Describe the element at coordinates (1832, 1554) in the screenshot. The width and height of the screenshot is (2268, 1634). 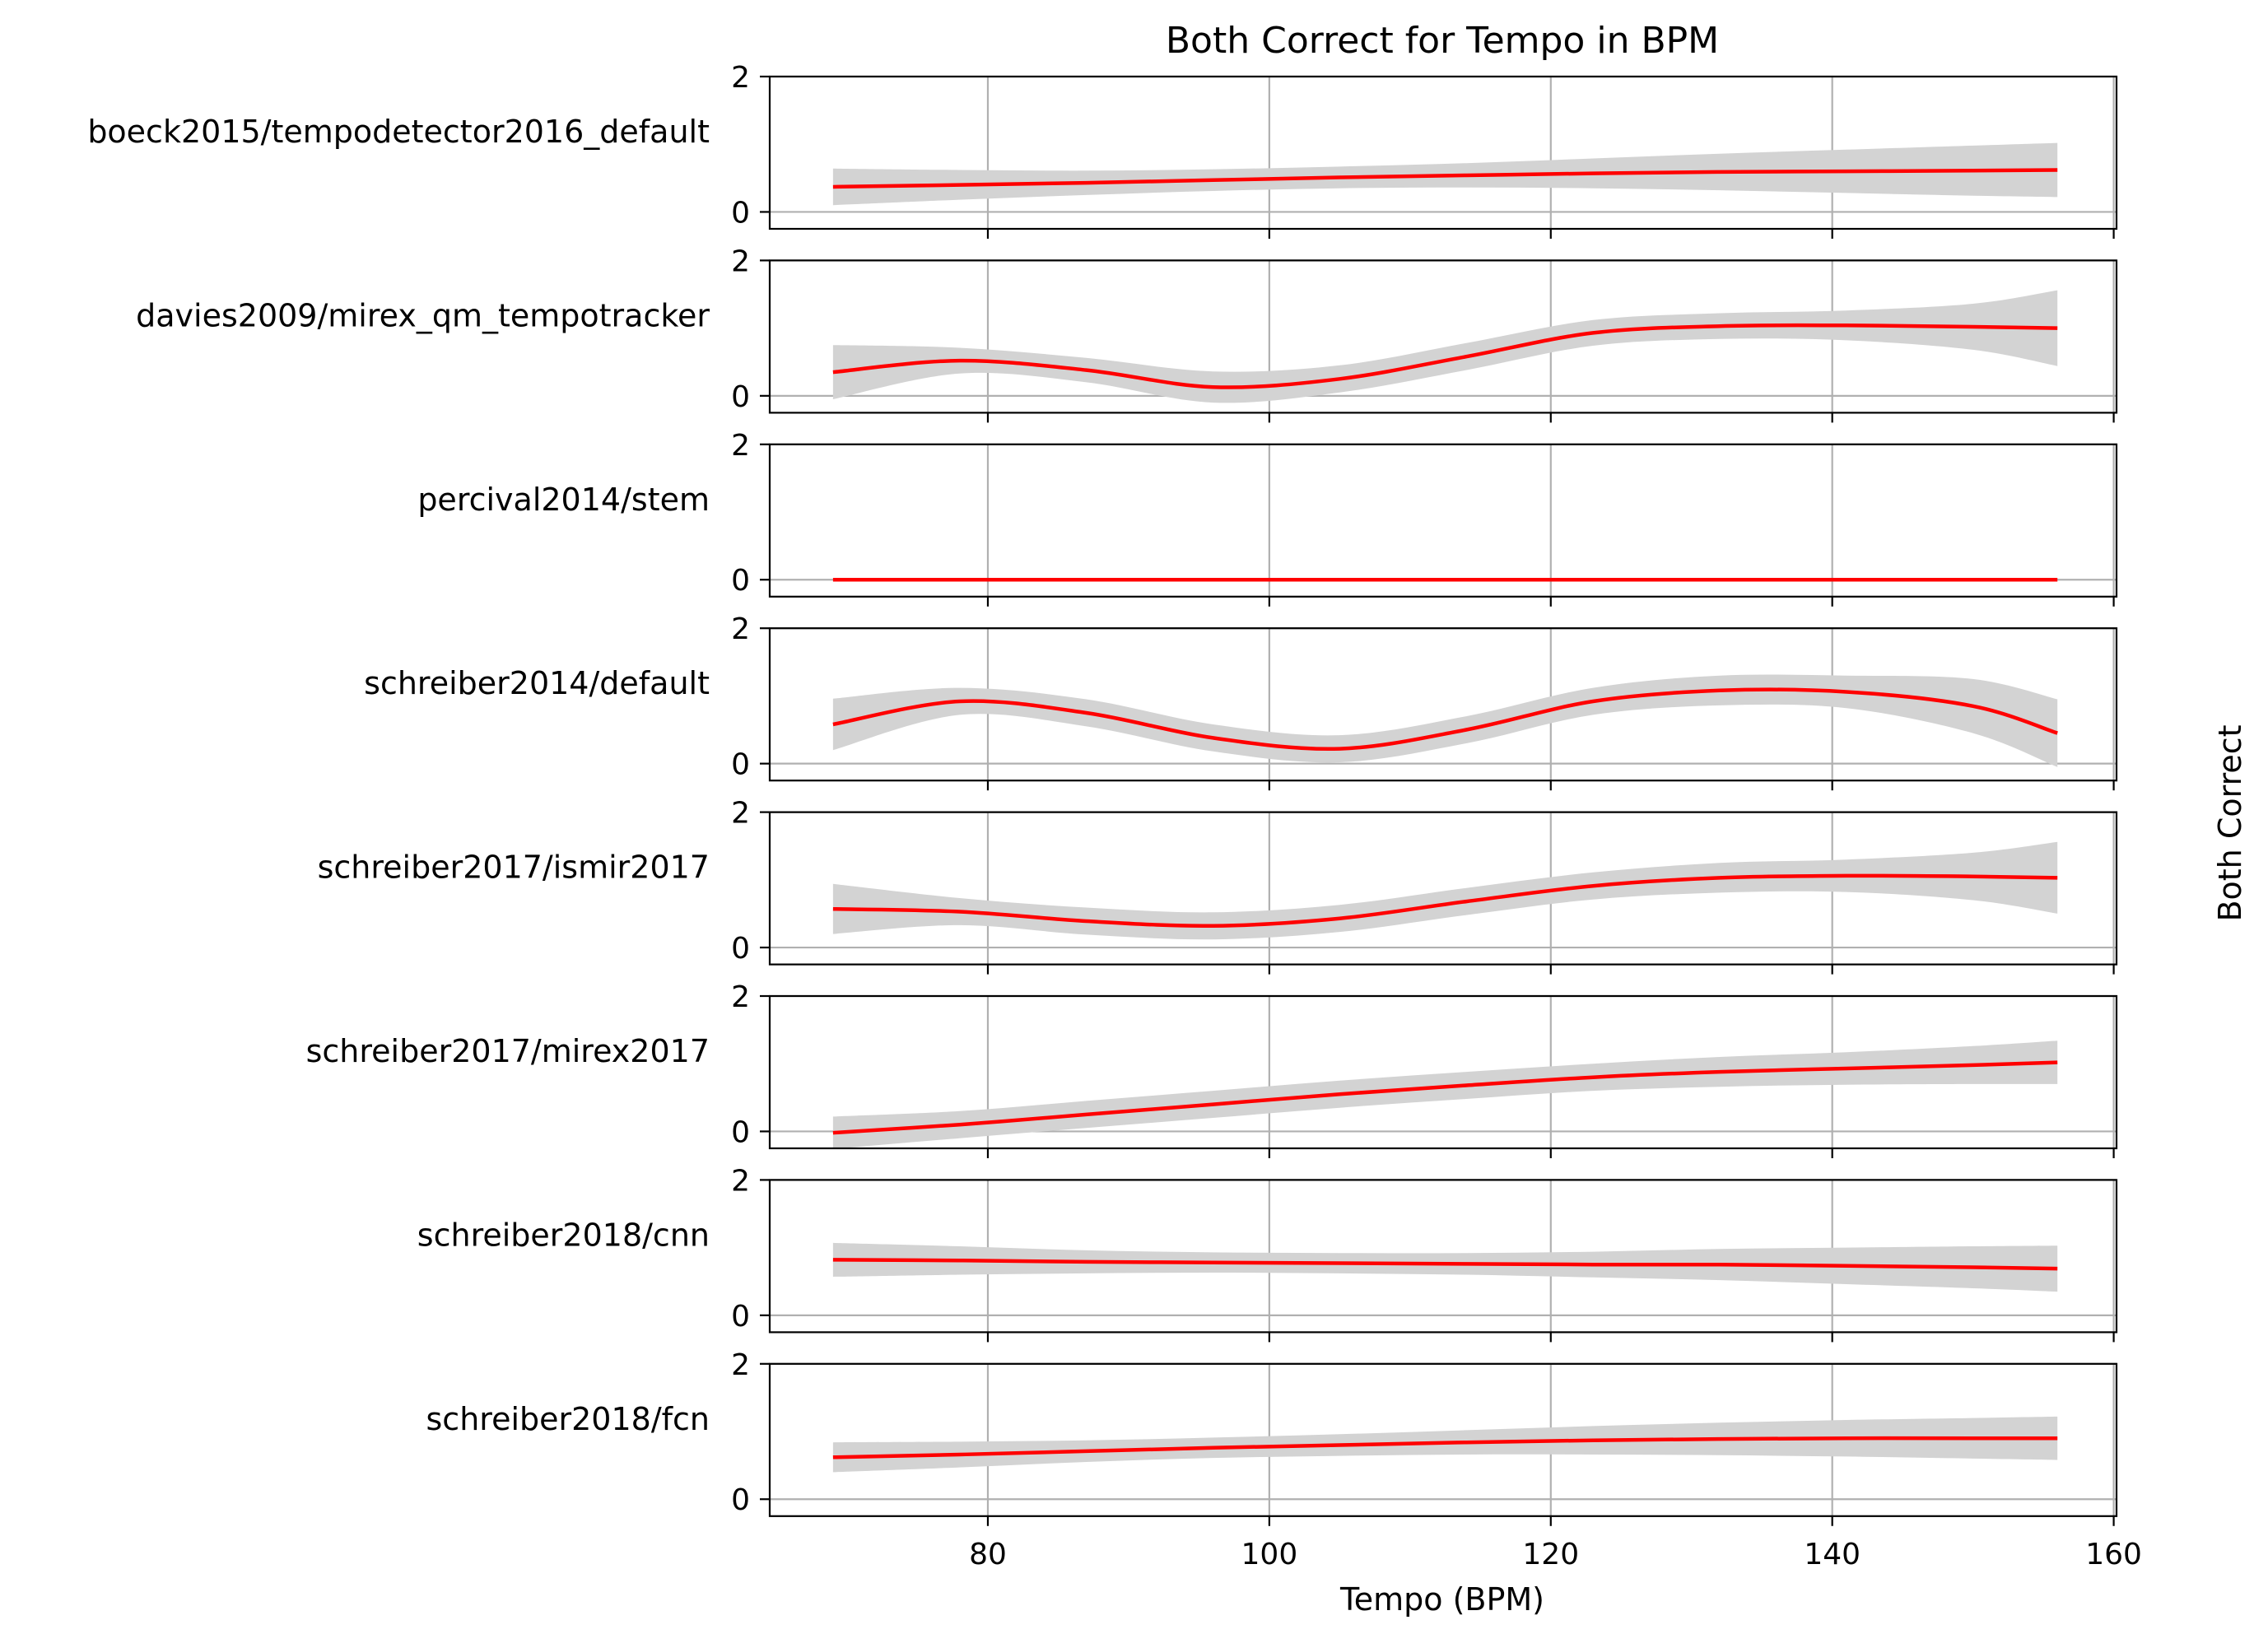
I see `x-tick-label: 140` at that location.